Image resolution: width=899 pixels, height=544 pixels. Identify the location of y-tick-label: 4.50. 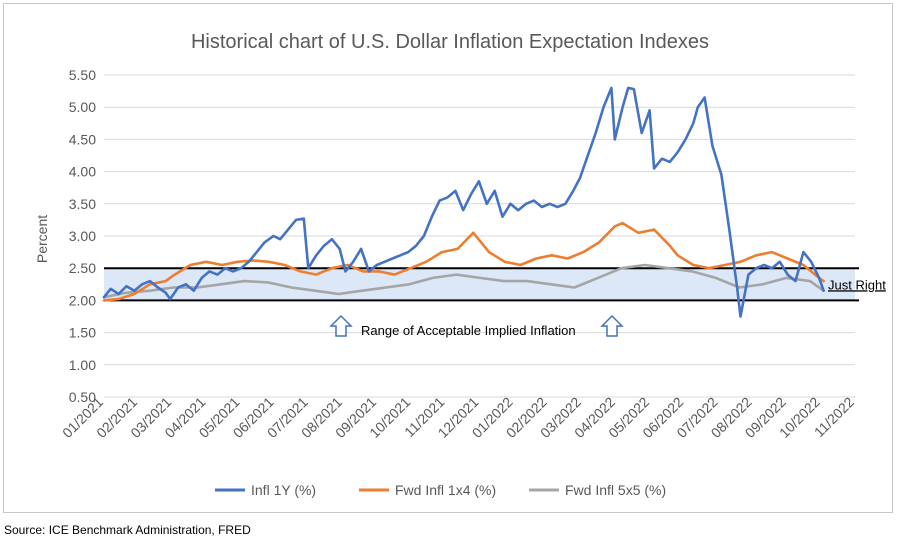
(82, 139).